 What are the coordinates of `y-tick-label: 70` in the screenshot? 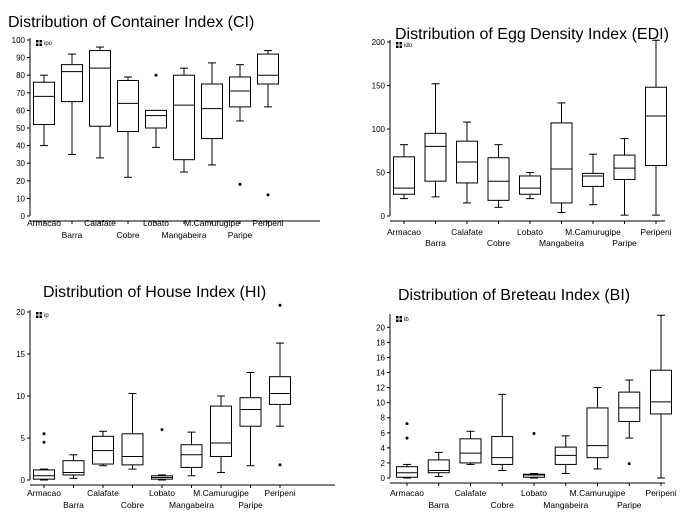 It's located at (20, 93).